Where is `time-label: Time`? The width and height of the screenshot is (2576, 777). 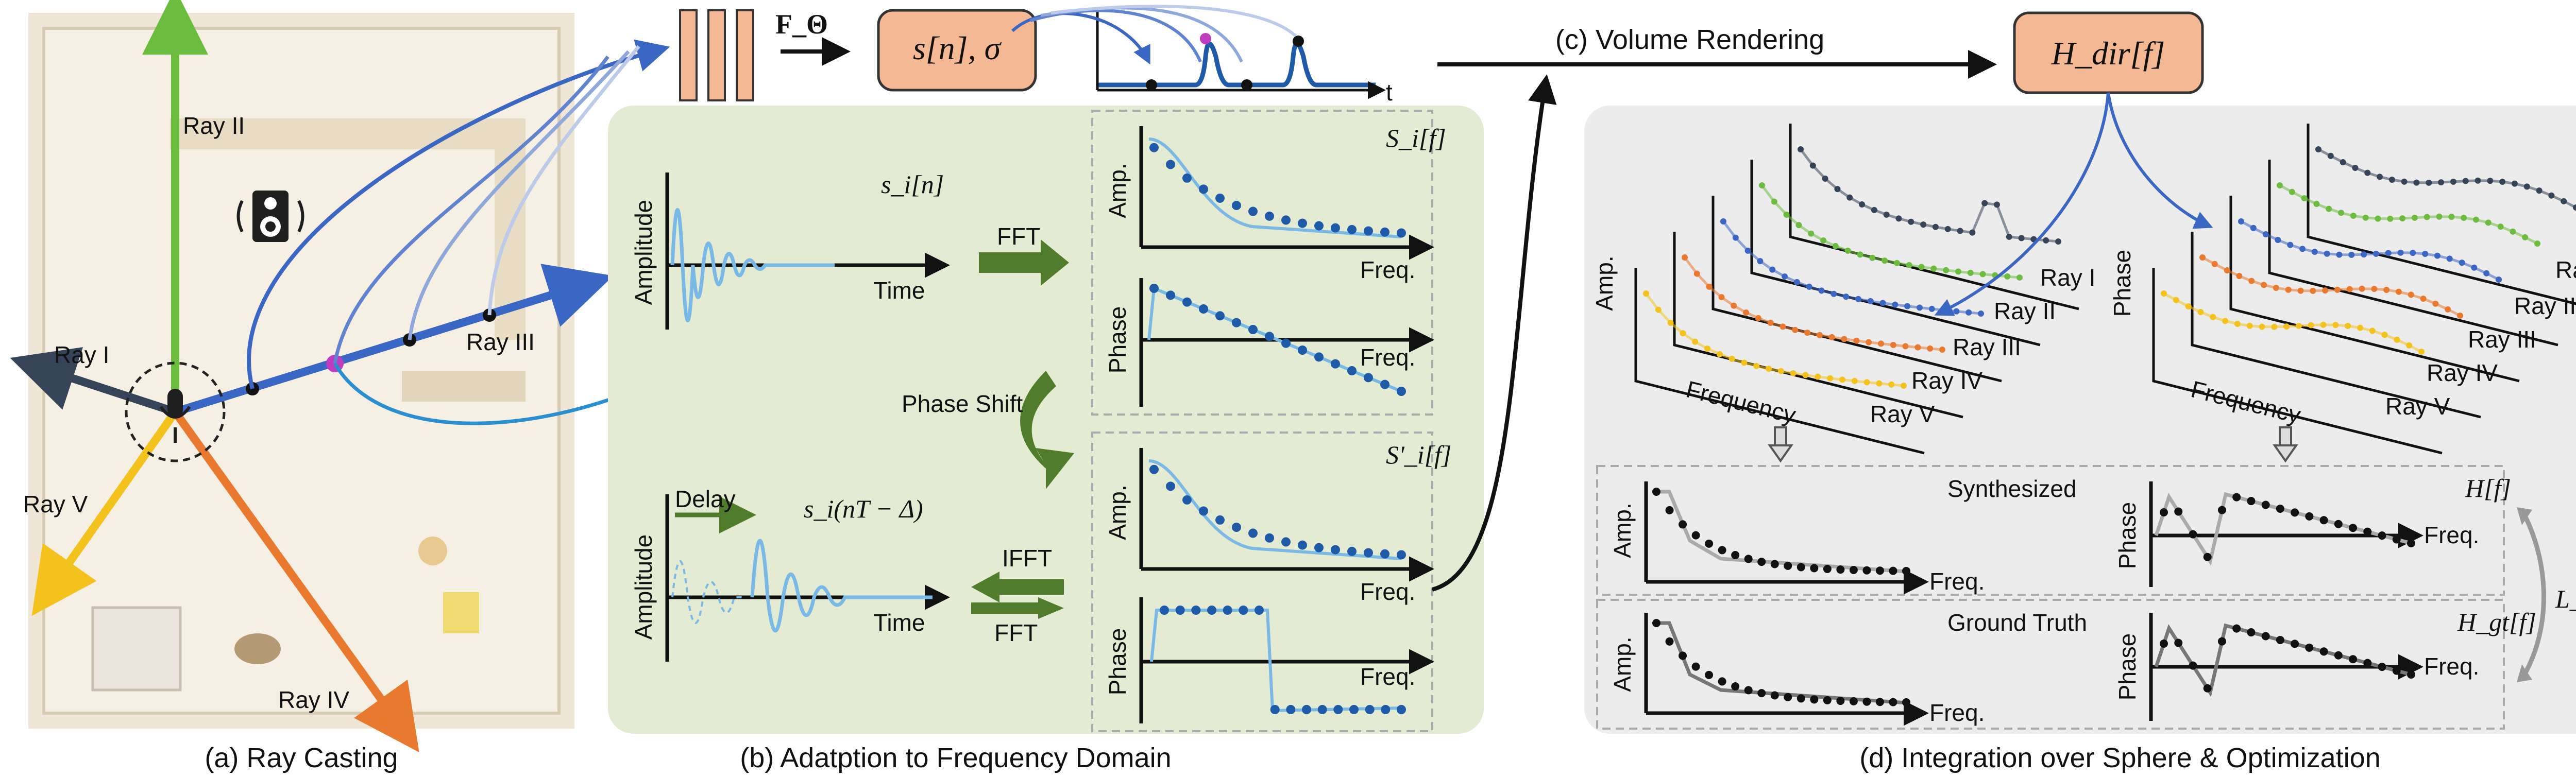
time-label: Time is located at coordinates (899, 622).